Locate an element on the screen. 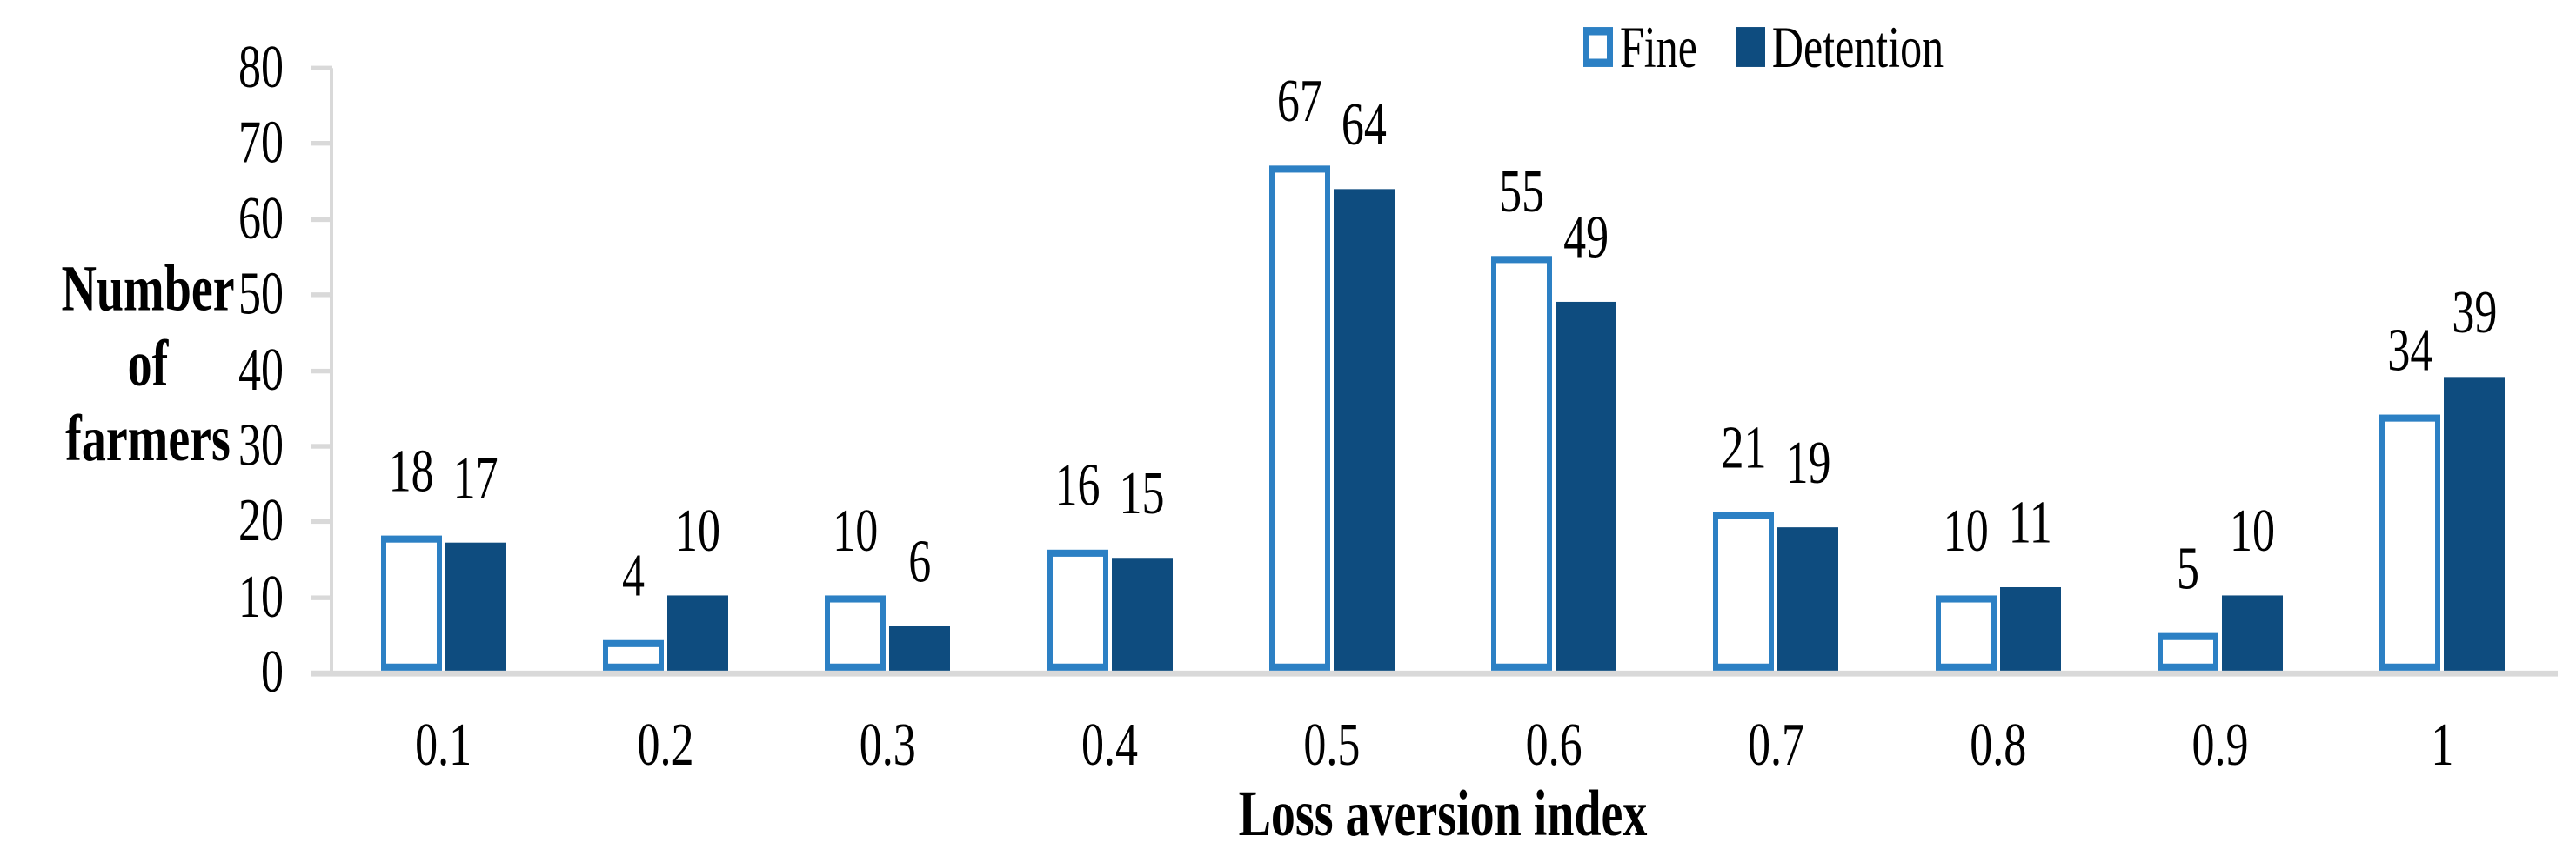  y-axis-title-line: of is located at coordinates (148, 364).